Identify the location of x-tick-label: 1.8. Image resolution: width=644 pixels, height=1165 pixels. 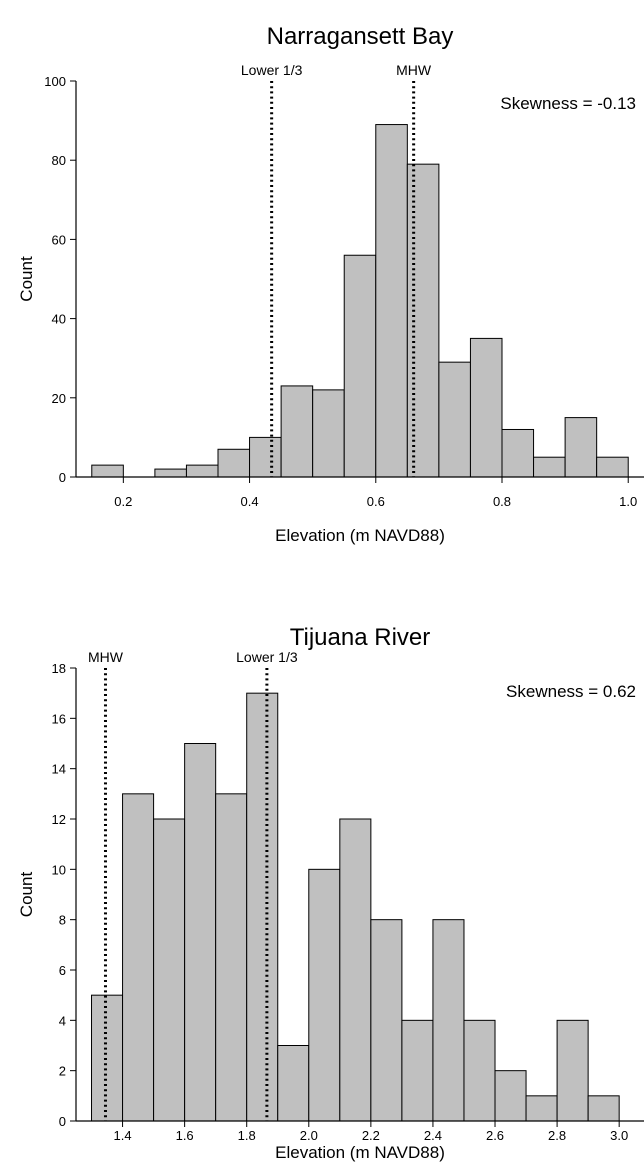
(247, 1135).